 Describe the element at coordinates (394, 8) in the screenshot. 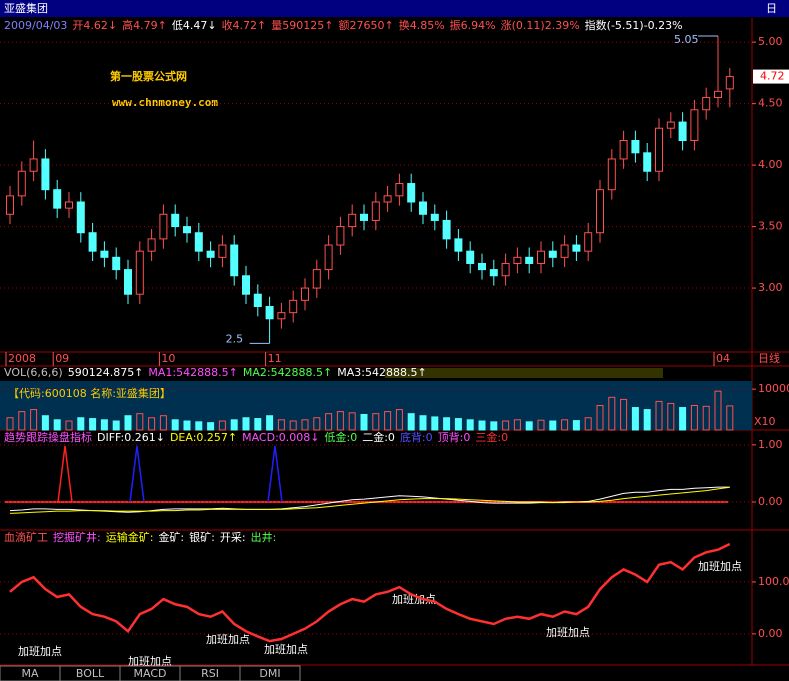

I see `title-bar` at that location.